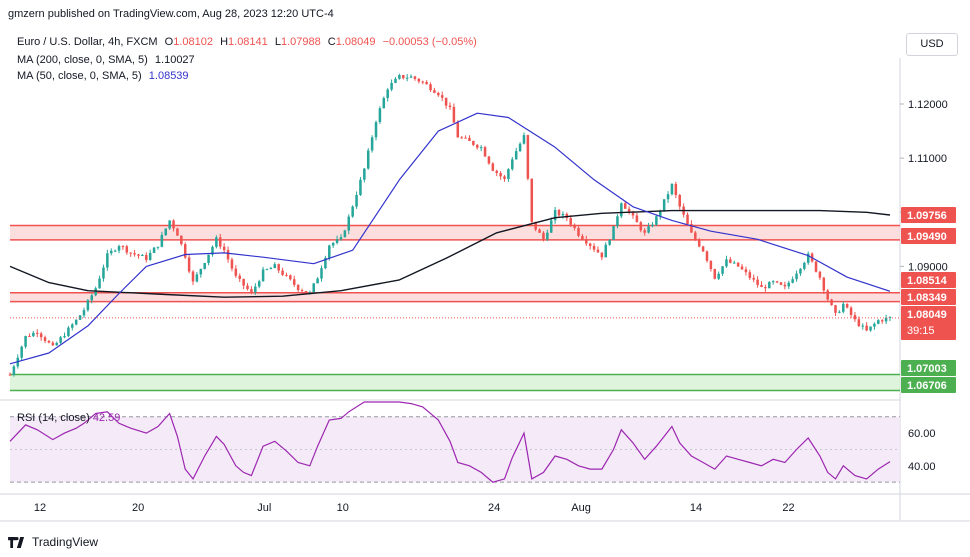 The image size is (970, 557). I want to click on ma200-label: MA (200, close, 0, SMA, 5), so click(82, 60).